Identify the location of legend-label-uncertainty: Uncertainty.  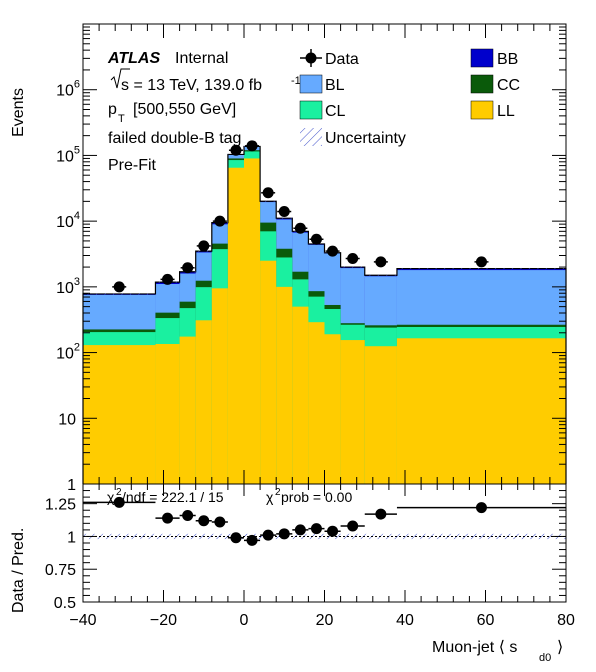
(365, 138).